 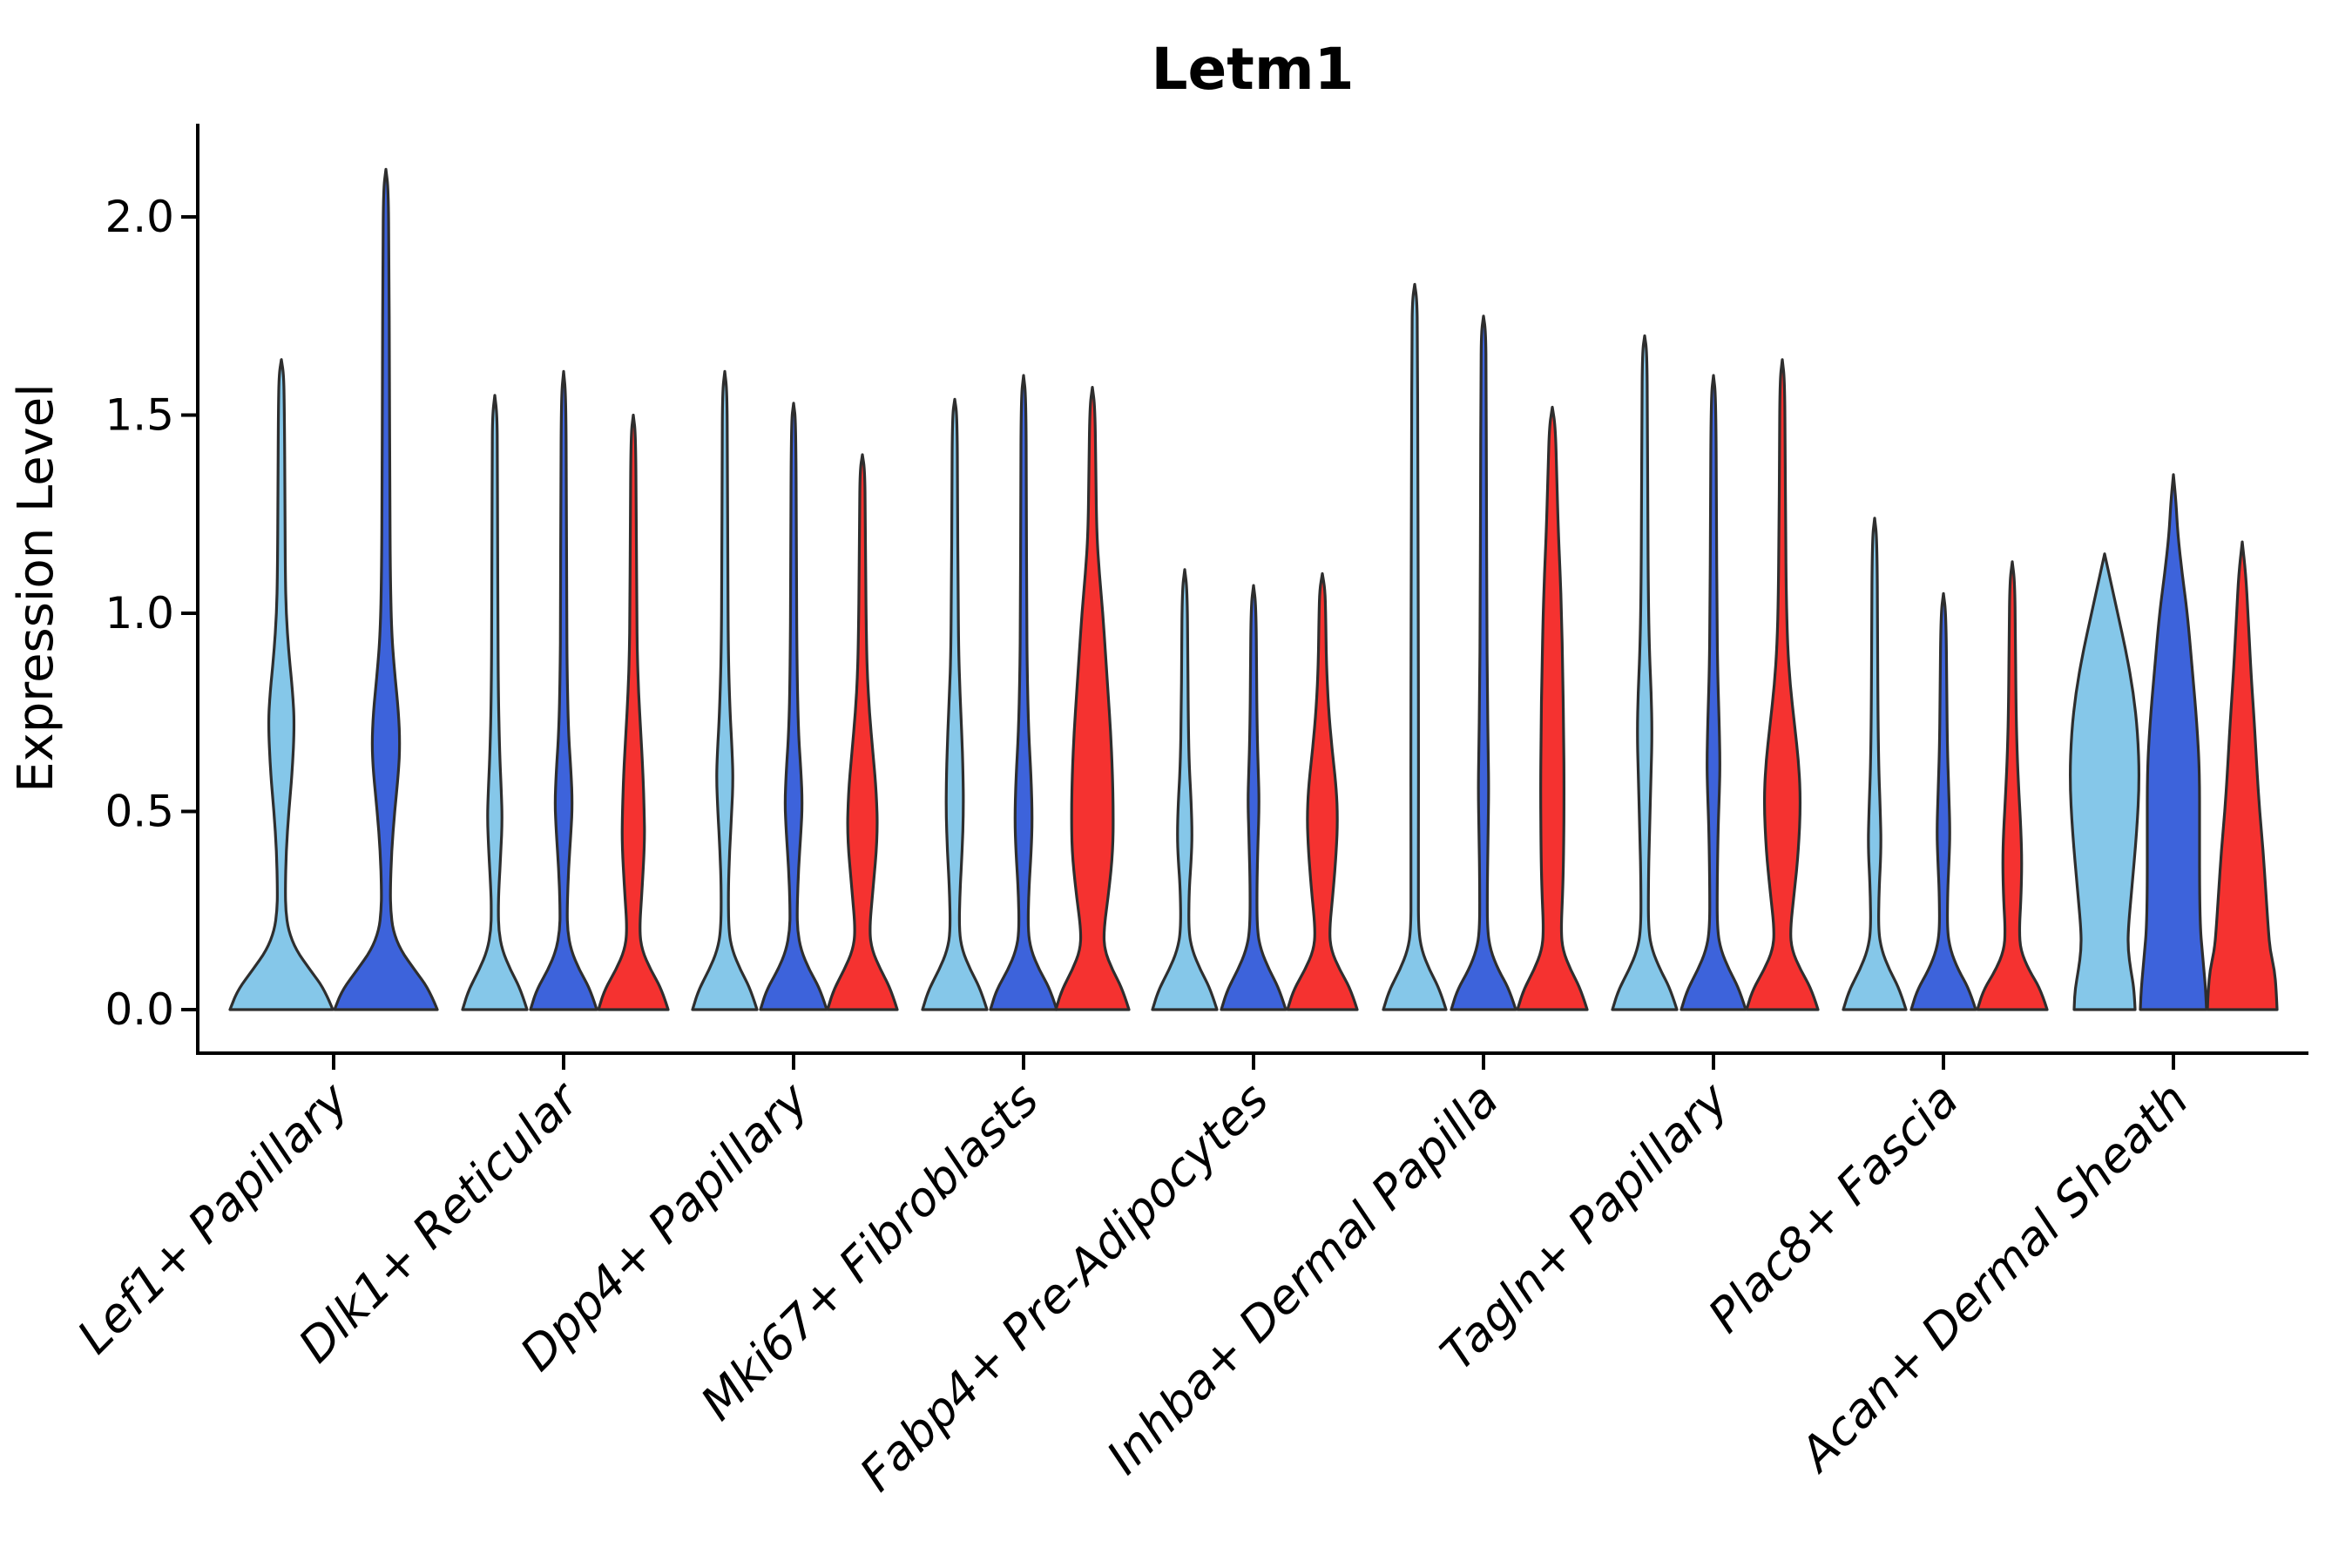 I want to click on violin-fabp4-hue1, so click(x=1254, y=797).